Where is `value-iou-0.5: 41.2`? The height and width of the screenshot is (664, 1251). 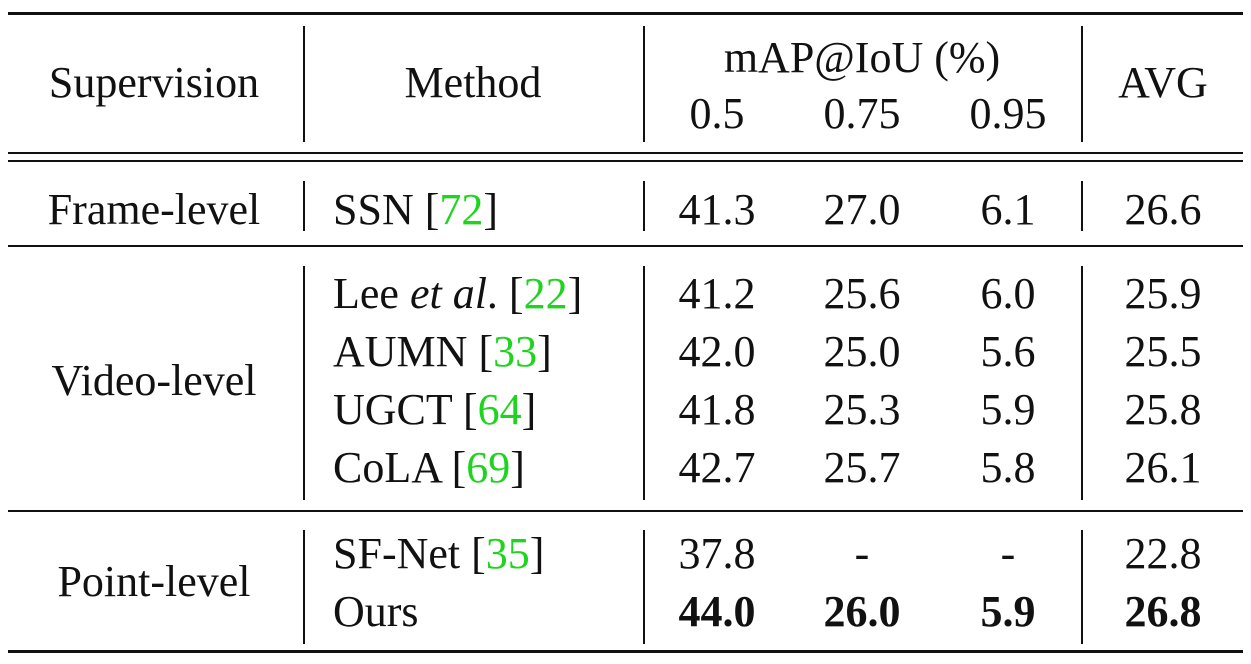
value-iou-0.5: 41.2 is located at coordinates (717, 293).